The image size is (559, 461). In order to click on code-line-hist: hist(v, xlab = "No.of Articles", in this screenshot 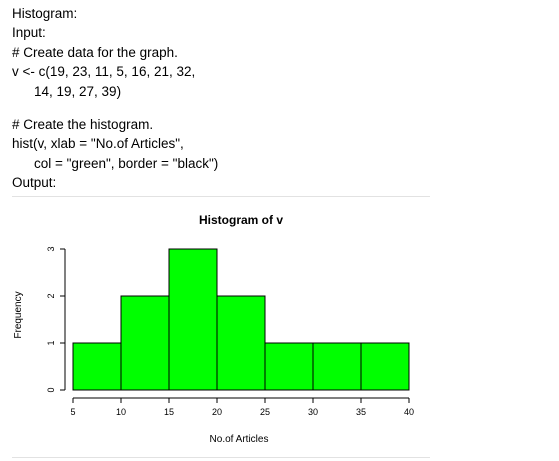, I will do `click(98, 144)`.